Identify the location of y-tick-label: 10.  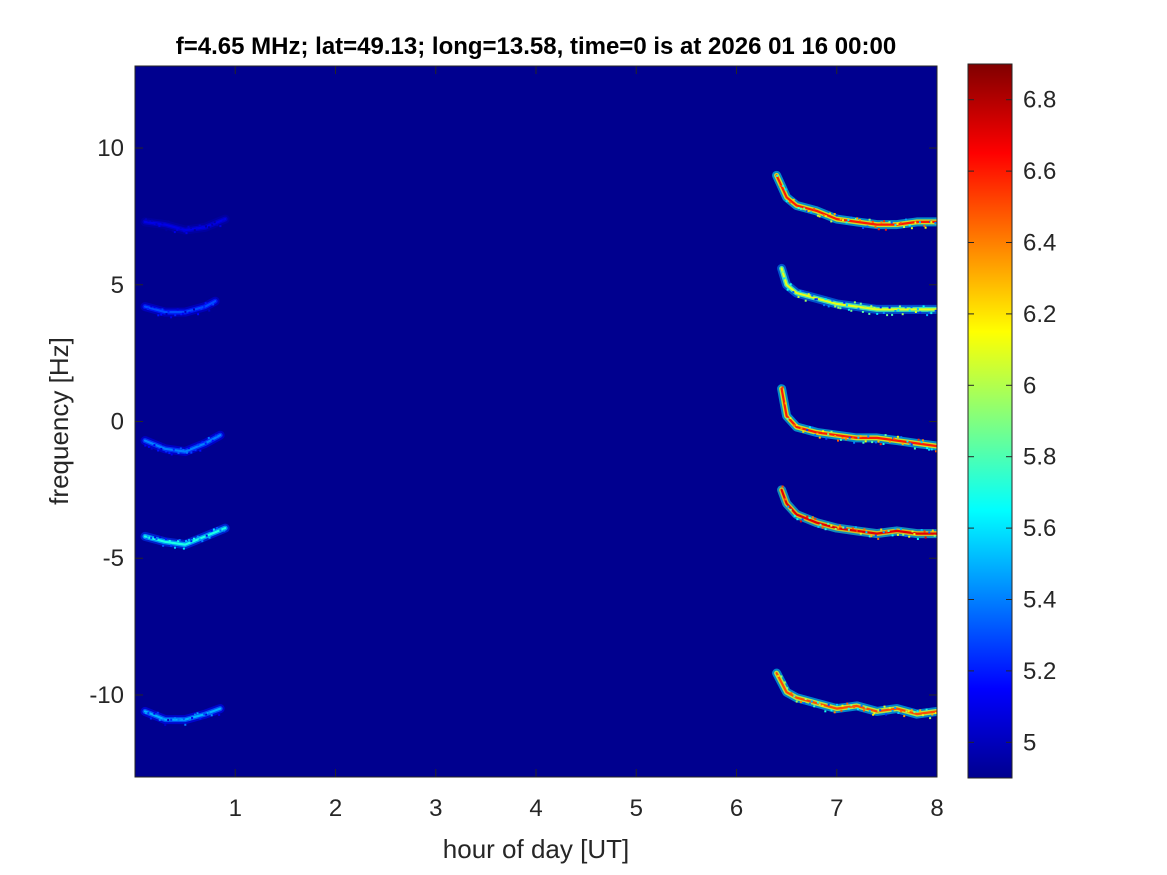
(110, 148).